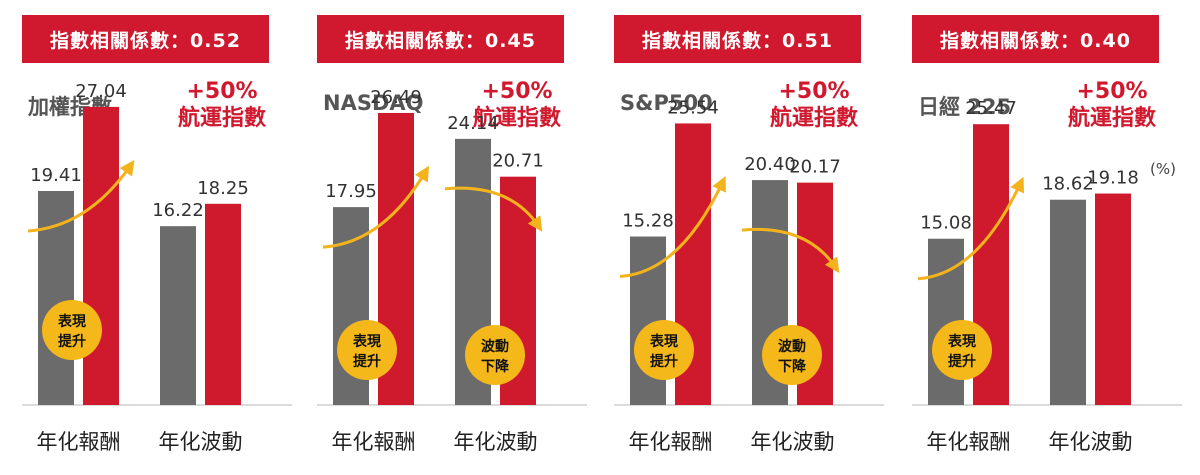  What do you see at coordinates (223, 188) in the screenshot?
I see `value-label: 18.25` at bounding box center [223, 188].